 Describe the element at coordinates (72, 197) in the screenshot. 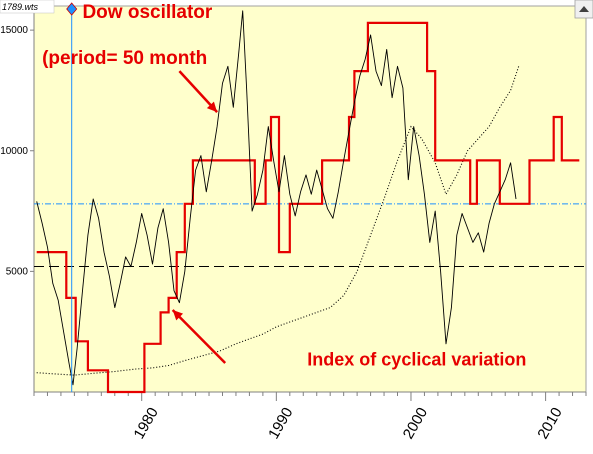

I see `vertical-marker` at that location.